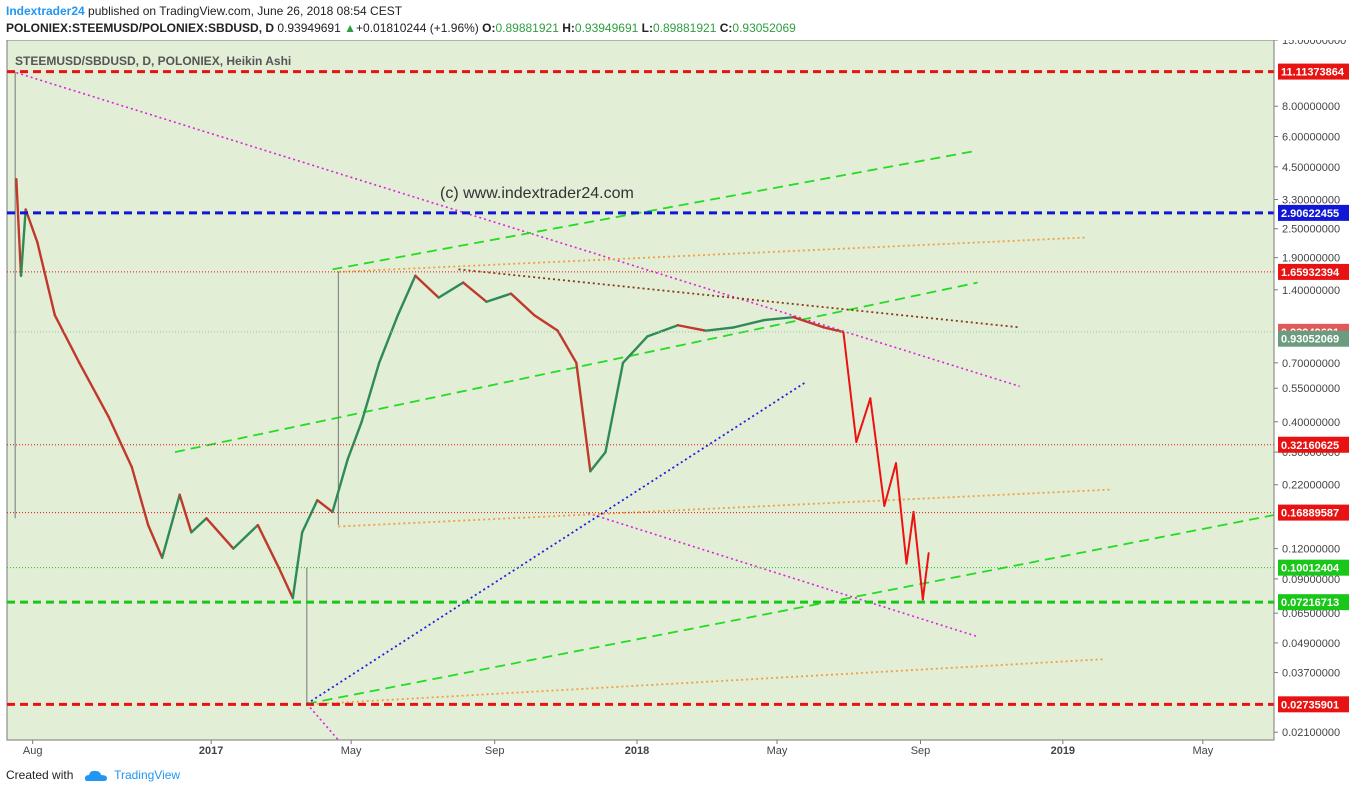 The height and width of the screenshot is (794, 1359). What do you see at coordinates (1311, 259) in the screenshot?
I see `y-tick-label: 1.90000000` at bounding box center [1311, 259].